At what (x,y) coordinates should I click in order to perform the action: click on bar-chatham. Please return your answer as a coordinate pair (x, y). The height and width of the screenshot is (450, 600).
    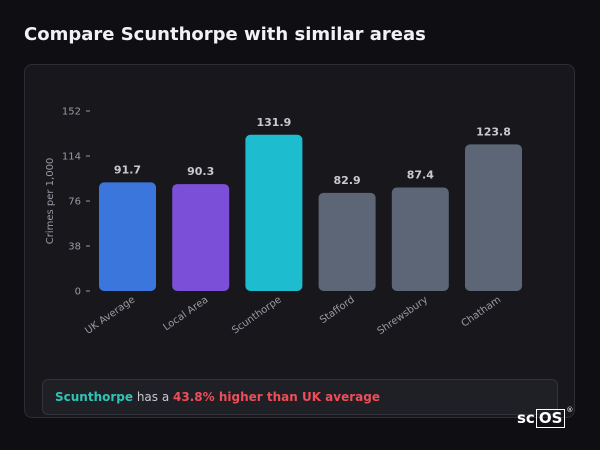
    Looking at the image, I should click on (493, 217).